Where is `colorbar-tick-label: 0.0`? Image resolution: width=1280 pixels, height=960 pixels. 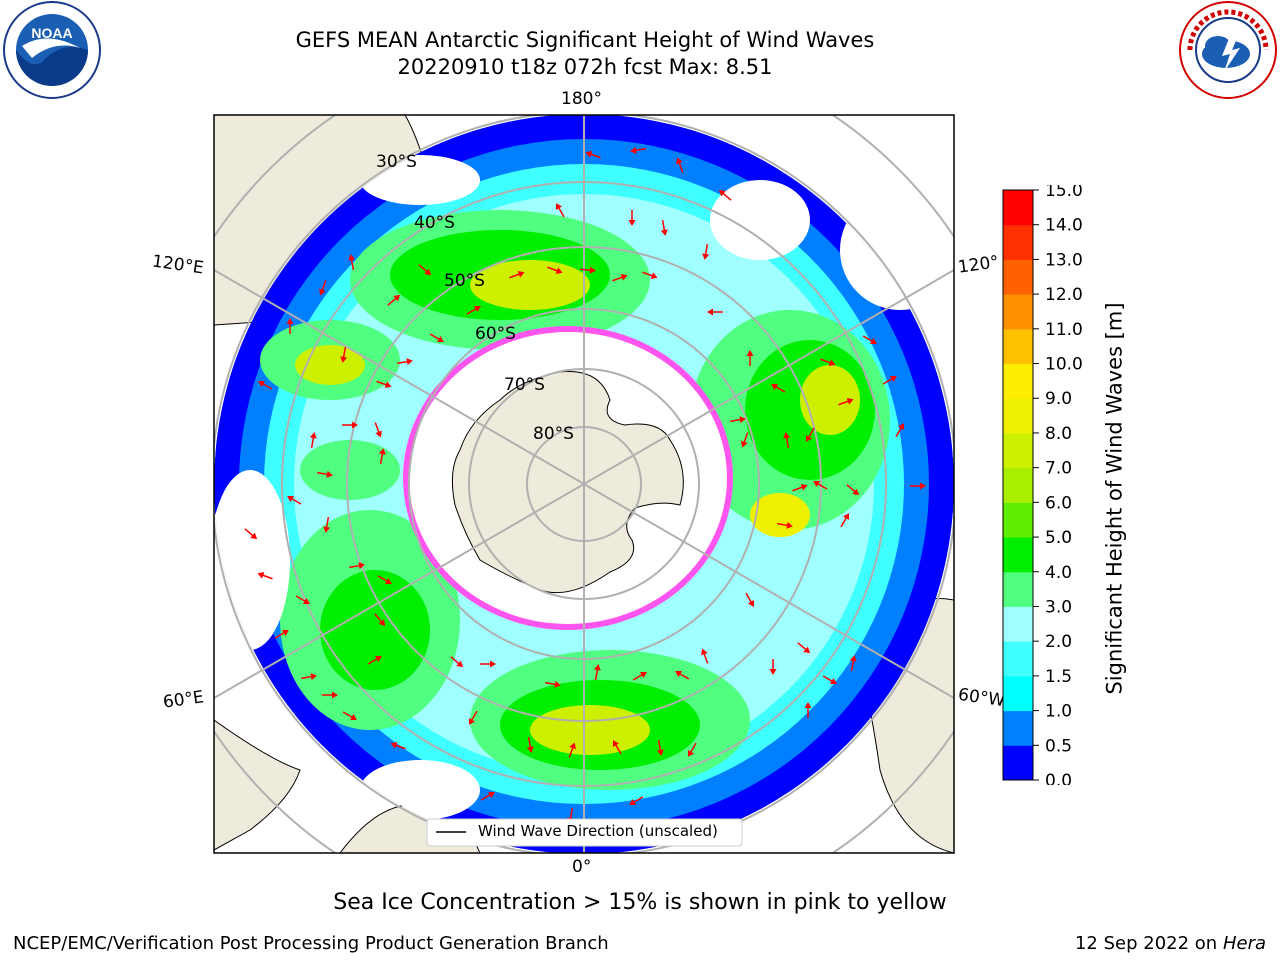
colorbar-tick-label: 0.0 is located at coordinates (1058, 778).